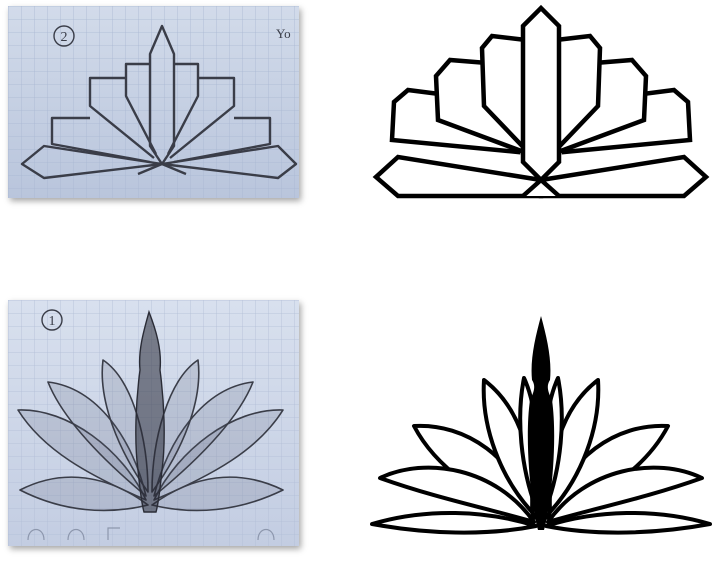  I want to click on pencil-lotus-drawing, so click(159, 102).